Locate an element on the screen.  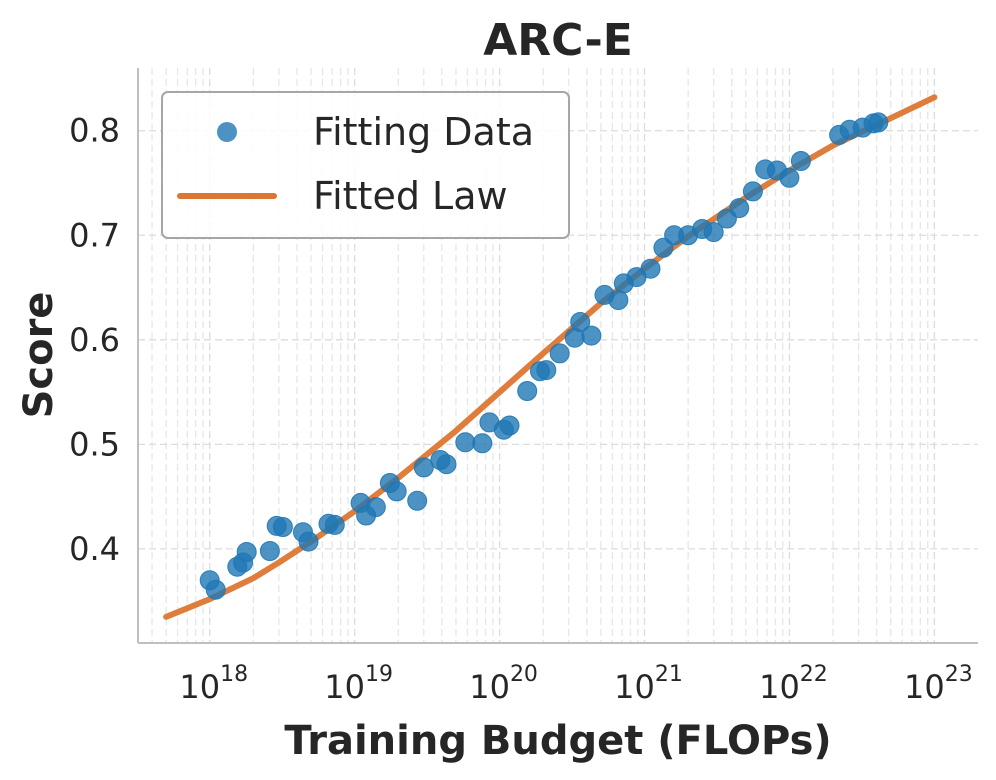
y-tick-labels: 0.4 0.5 0.6 0.7 0.8 is located at coordinates (94, 340).